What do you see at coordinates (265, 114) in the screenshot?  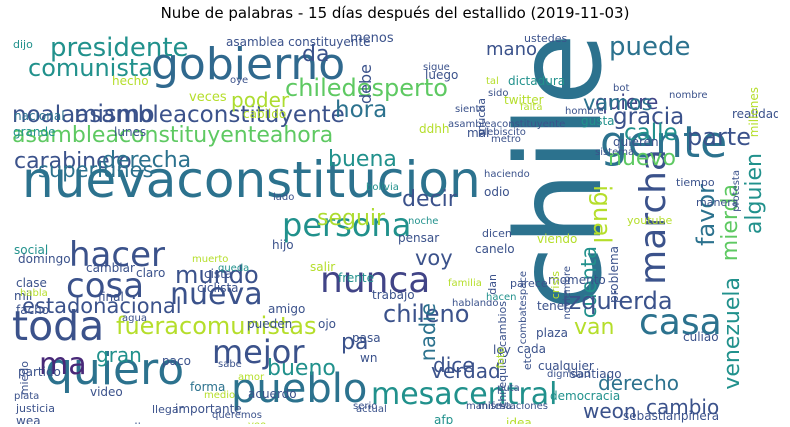 I see `word-cabildo: cabildo` at bounding box center [265, 114].